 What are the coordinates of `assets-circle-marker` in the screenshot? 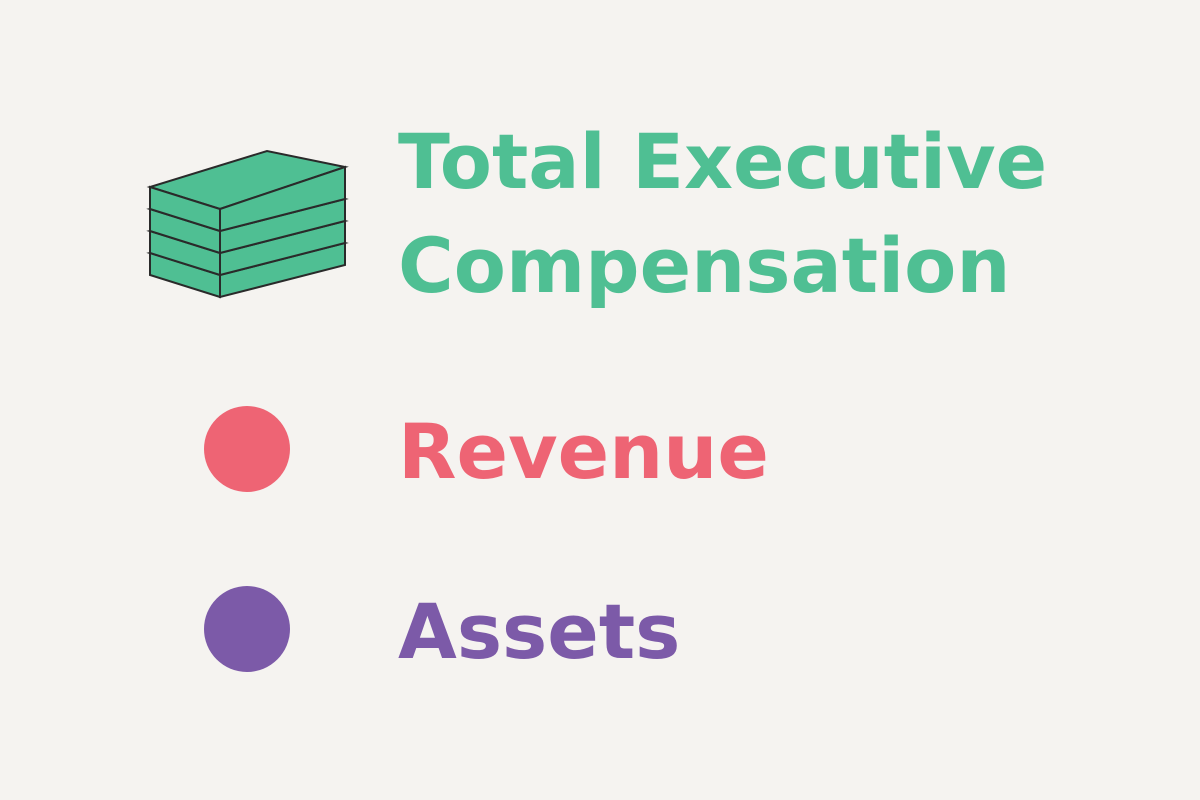 It's located at (247, 629).